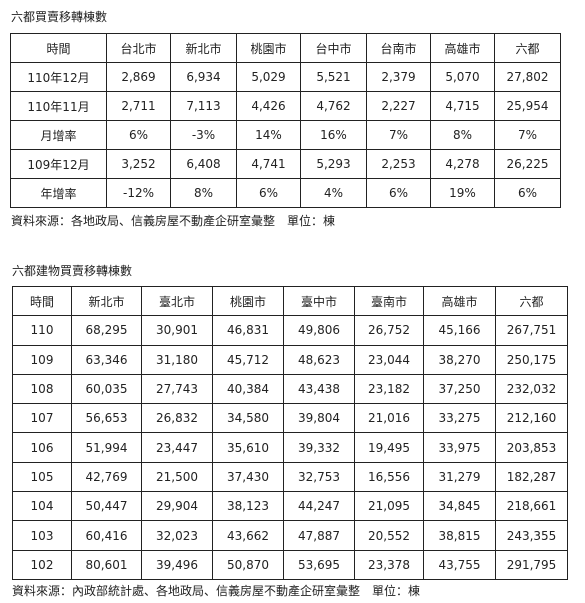  Describe the element at coordinates (248, 477) in the screenshot. I see `value-cell: 37,430` at that location.